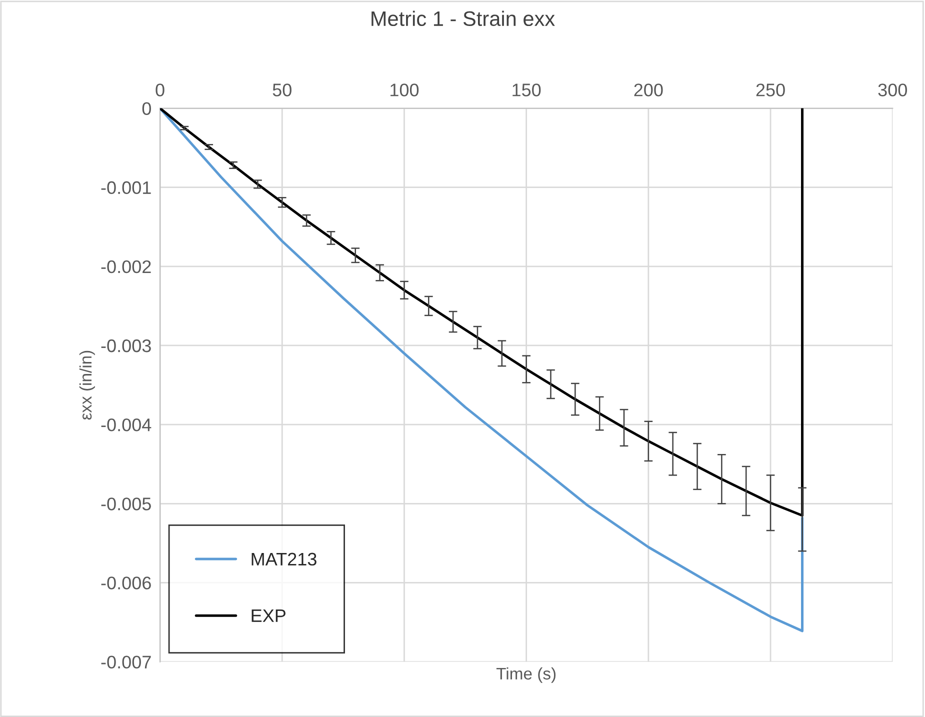 This screenshot has width=925, height=717. What do you see at coordinates (282, 90) in the screenshot?
I see `x-tick-label: 50` at bounding box center [282, 90].